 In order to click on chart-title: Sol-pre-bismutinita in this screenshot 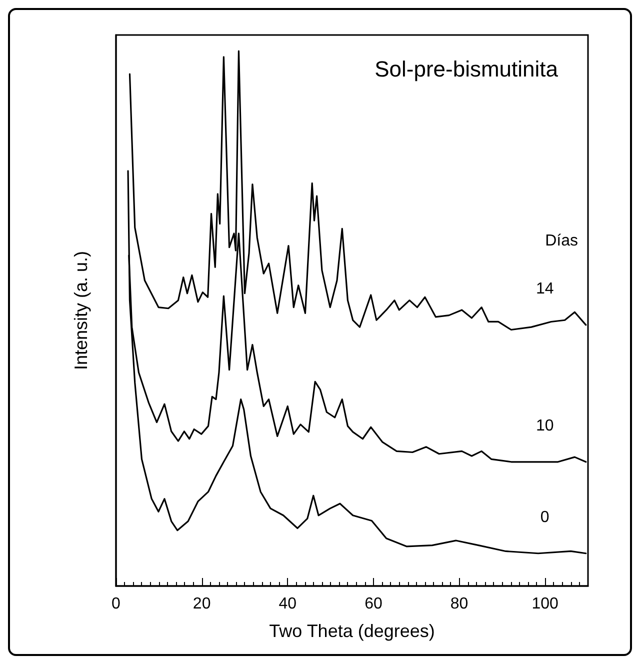, I will do `click(466, 69)`.